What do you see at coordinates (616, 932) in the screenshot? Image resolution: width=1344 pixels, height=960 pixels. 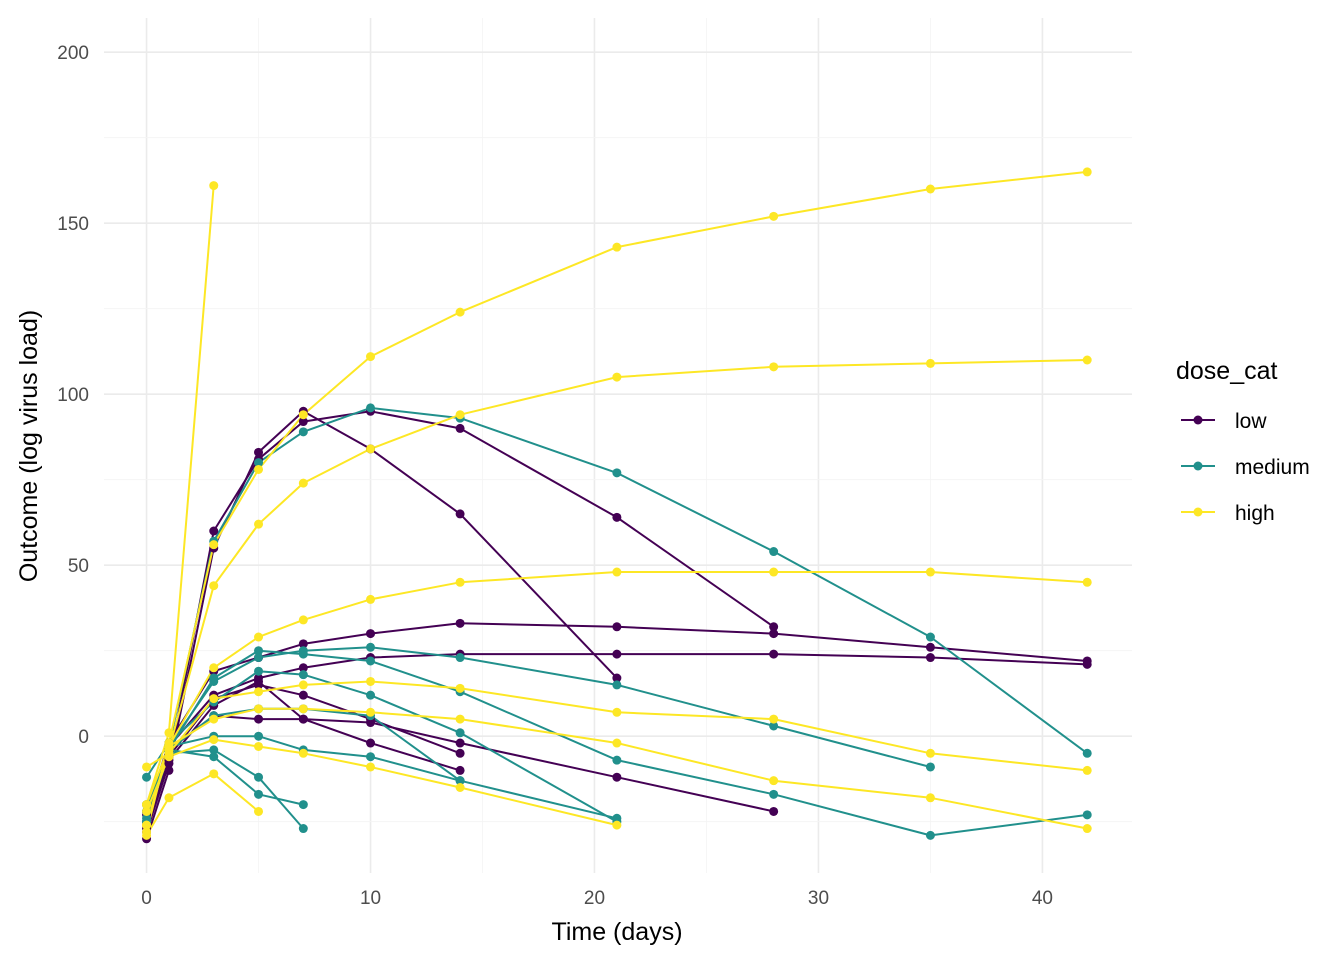 I see `x-axis-title: Time (days)` at bounding box center [616, 932].